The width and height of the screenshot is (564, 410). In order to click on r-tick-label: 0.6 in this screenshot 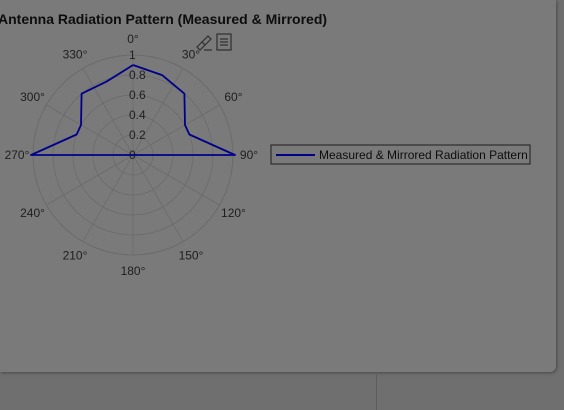, I will do `click(137, 95)`.